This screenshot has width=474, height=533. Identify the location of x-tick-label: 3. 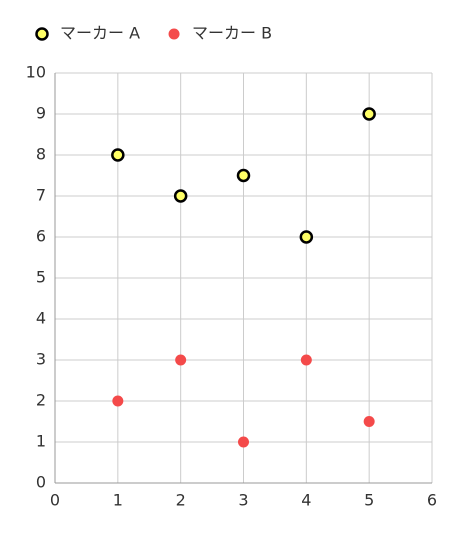
(243, 500).